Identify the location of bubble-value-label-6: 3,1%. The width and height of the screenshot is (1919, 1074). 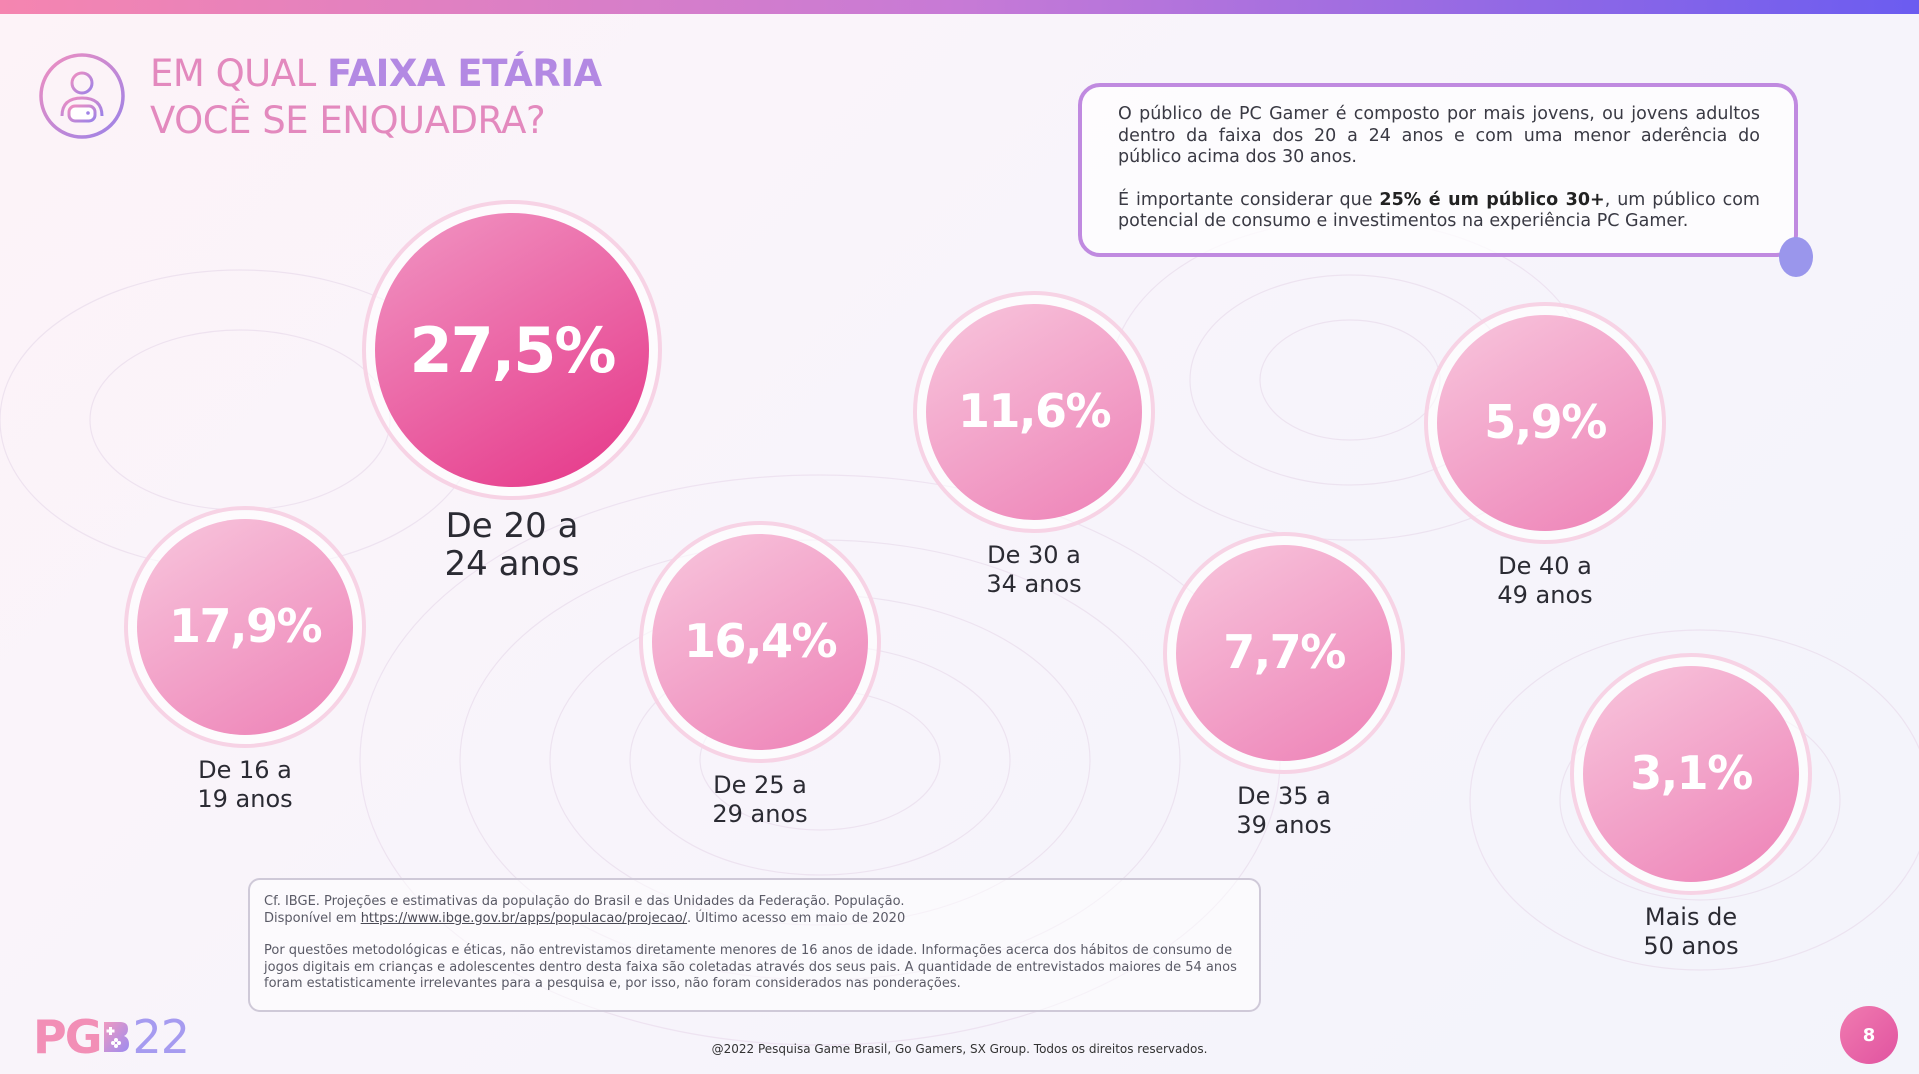
(1691, 773).